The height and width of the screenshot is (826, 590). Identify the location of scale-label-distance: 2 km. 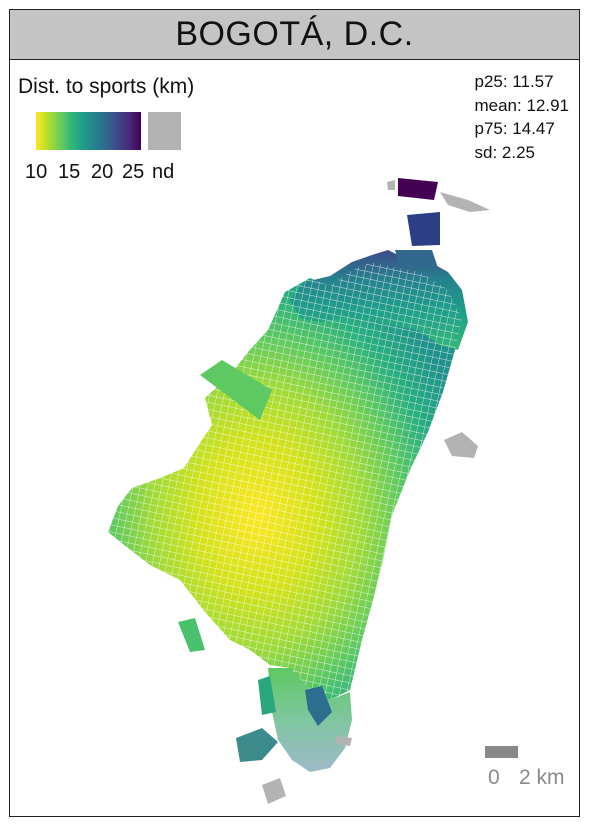
(542, 777).